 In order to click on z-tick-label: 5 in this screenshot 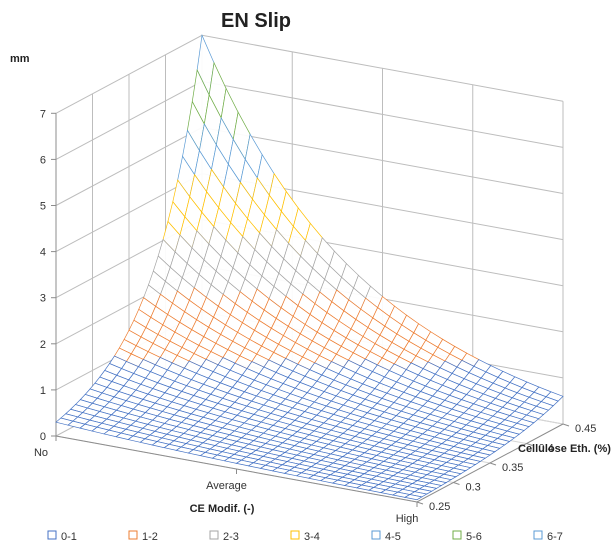, I will do `click(43, 207)`.